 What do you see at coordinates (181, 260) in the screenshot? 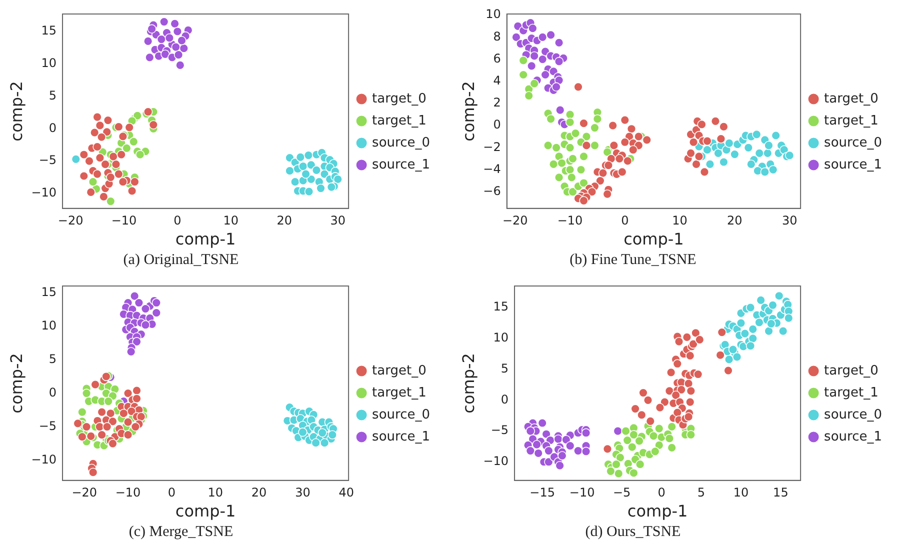
I see `text: (a) Original_TSNE` at bounding box center [181, 260].